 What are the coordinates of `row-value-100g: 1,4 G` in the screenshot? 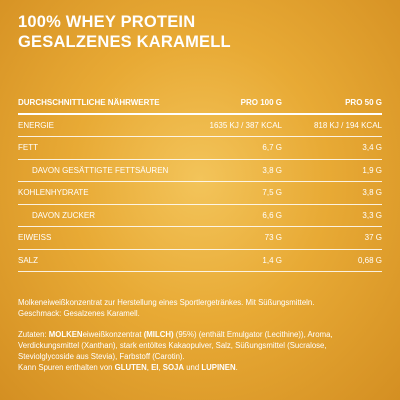 It's located at (272, 260).